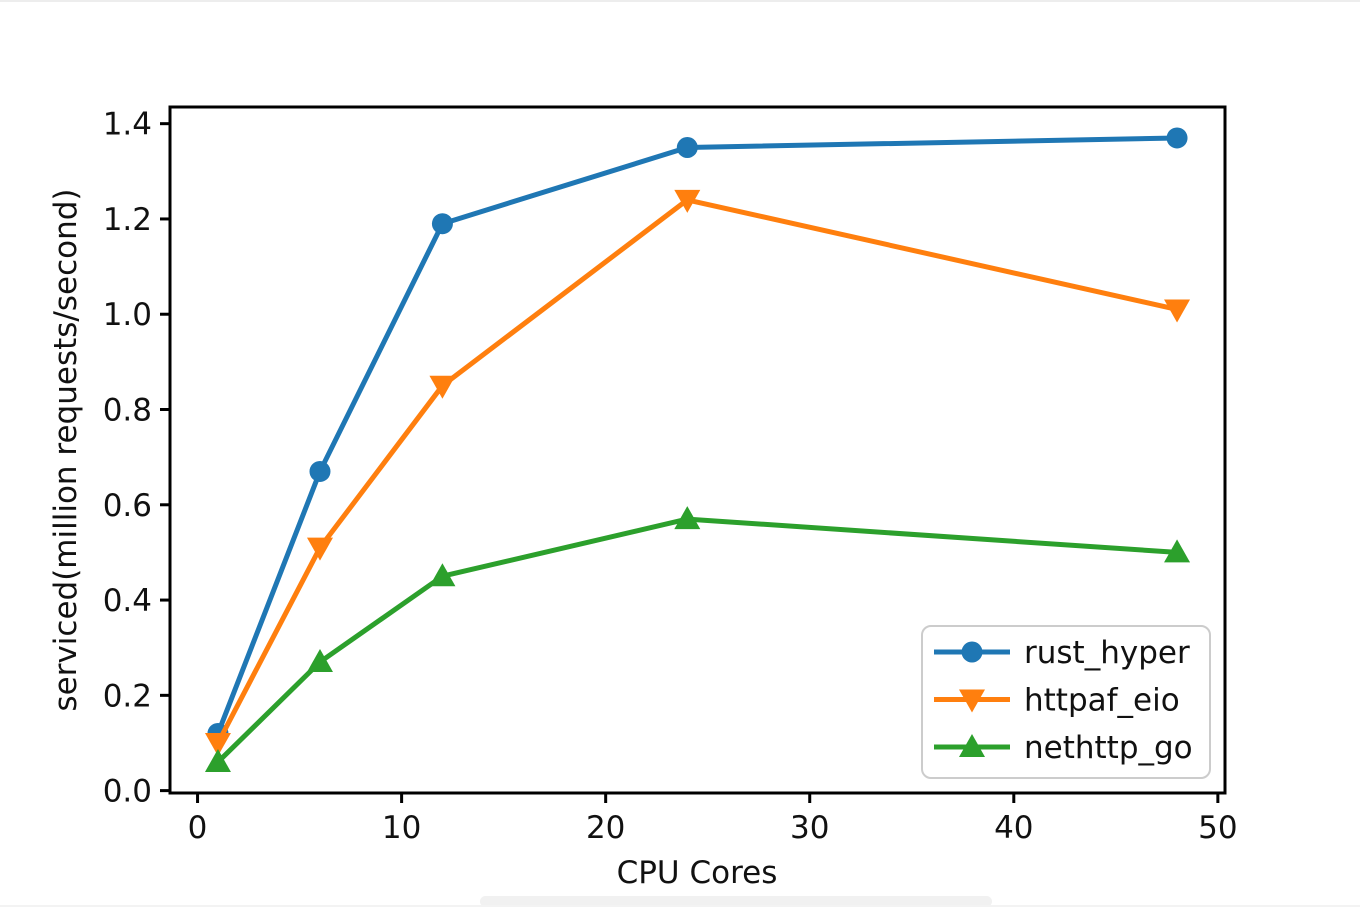 This screenshot has height=907, width=1360. What do you see at coordinates (605, 828) in the screenshot?
I see `x-tick-label: 20` at bounding box center [605, 828].